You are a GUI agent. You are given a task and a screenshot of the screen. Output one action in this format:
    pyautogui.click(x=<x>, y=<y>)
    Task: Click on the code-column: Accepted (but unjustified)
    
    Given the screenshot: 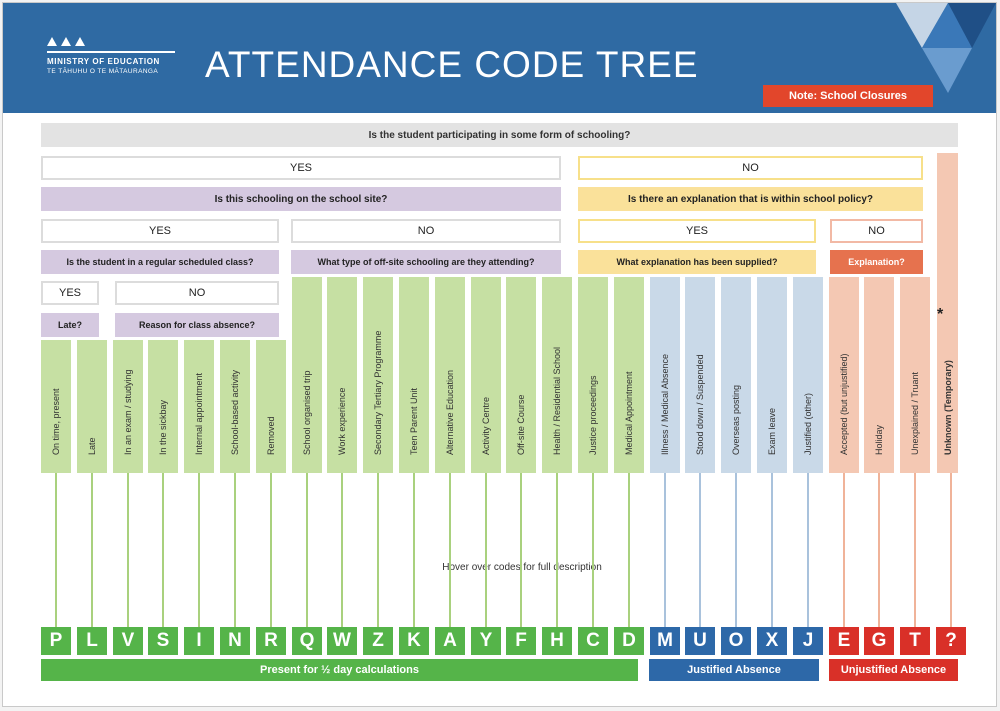 What is the action you would take?
    pyautogui.click(x=844, y=375)
    